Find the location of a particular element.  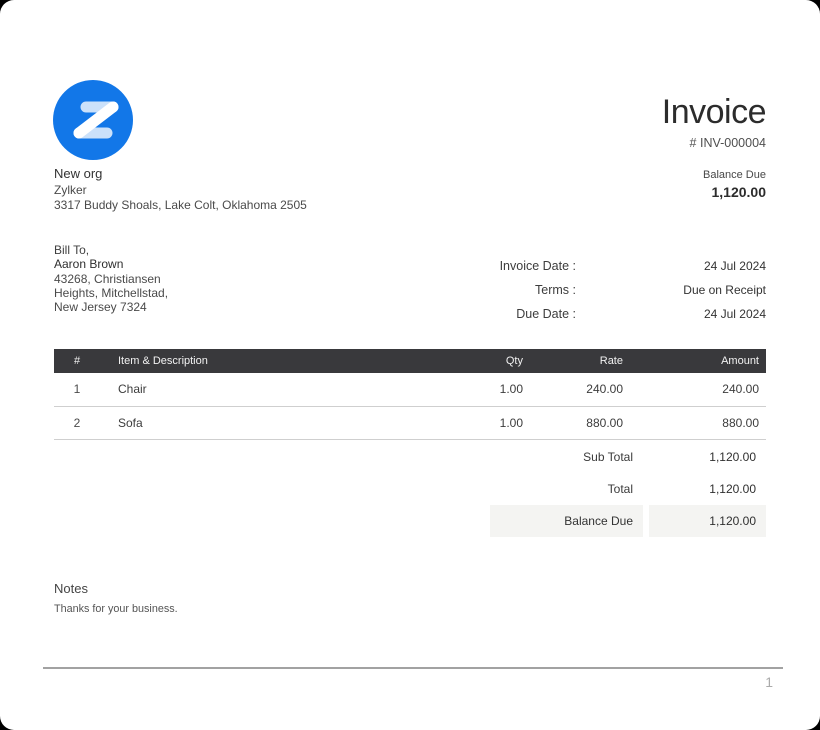

notes-text: Thanks for your business. is located at coordinates (116, 609).